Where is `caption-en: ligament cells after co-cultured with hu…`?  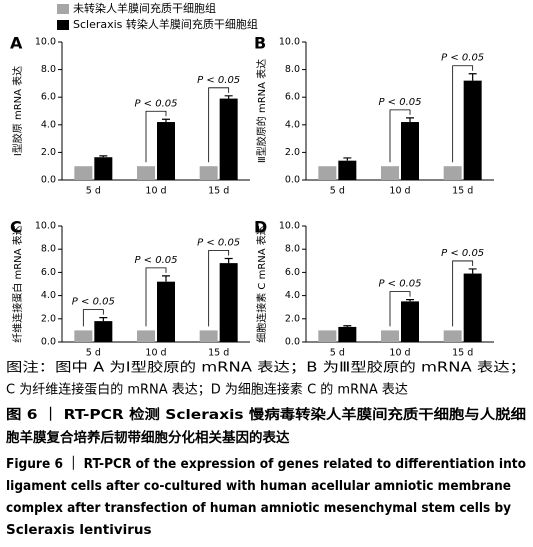
caption-en: ligament cells after co-cultured with hu… is located at coordinates (258, 486).